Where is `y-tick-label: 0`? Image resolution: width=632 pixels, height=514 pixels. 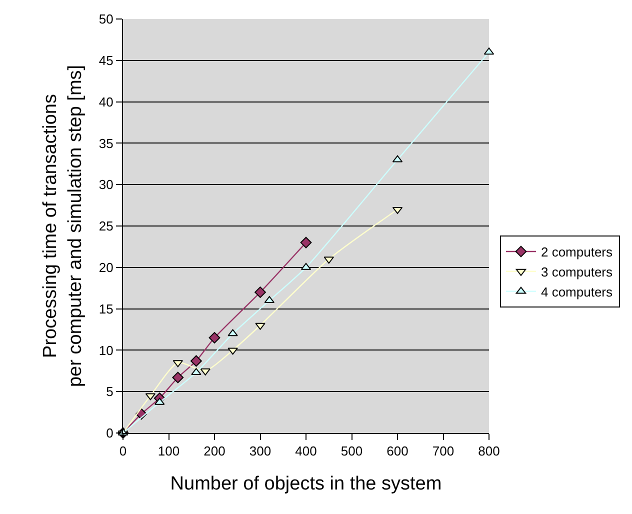 y-tick-label: 0 is located at coordinates (110, 433).